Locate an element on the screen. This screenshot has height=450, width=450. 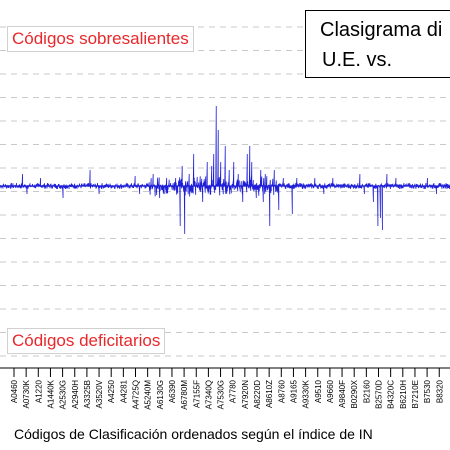
x-tick-label-1: A0730K is located at coordinates (26, 393).